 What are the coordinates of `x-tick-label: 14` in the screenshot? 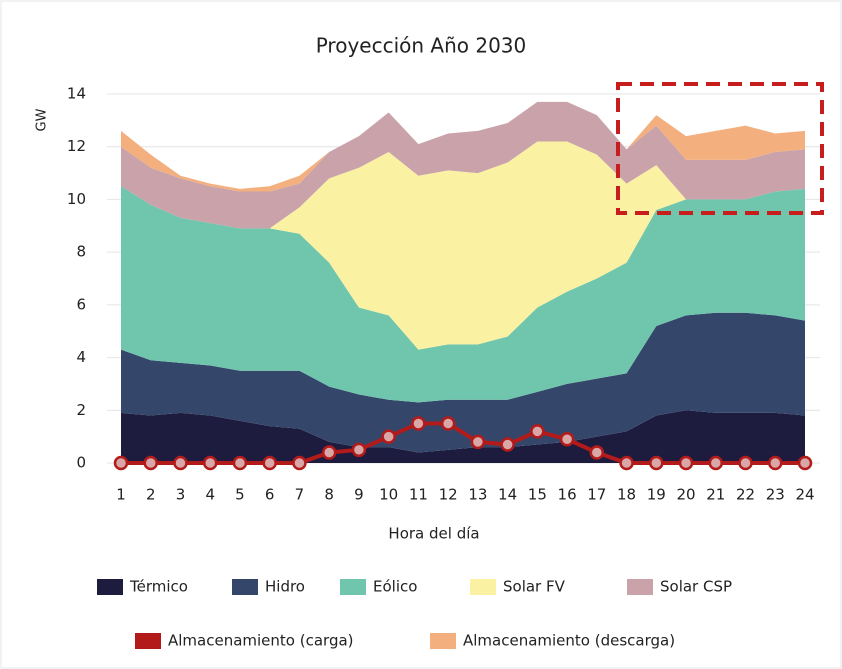 It's located at (507, 495).